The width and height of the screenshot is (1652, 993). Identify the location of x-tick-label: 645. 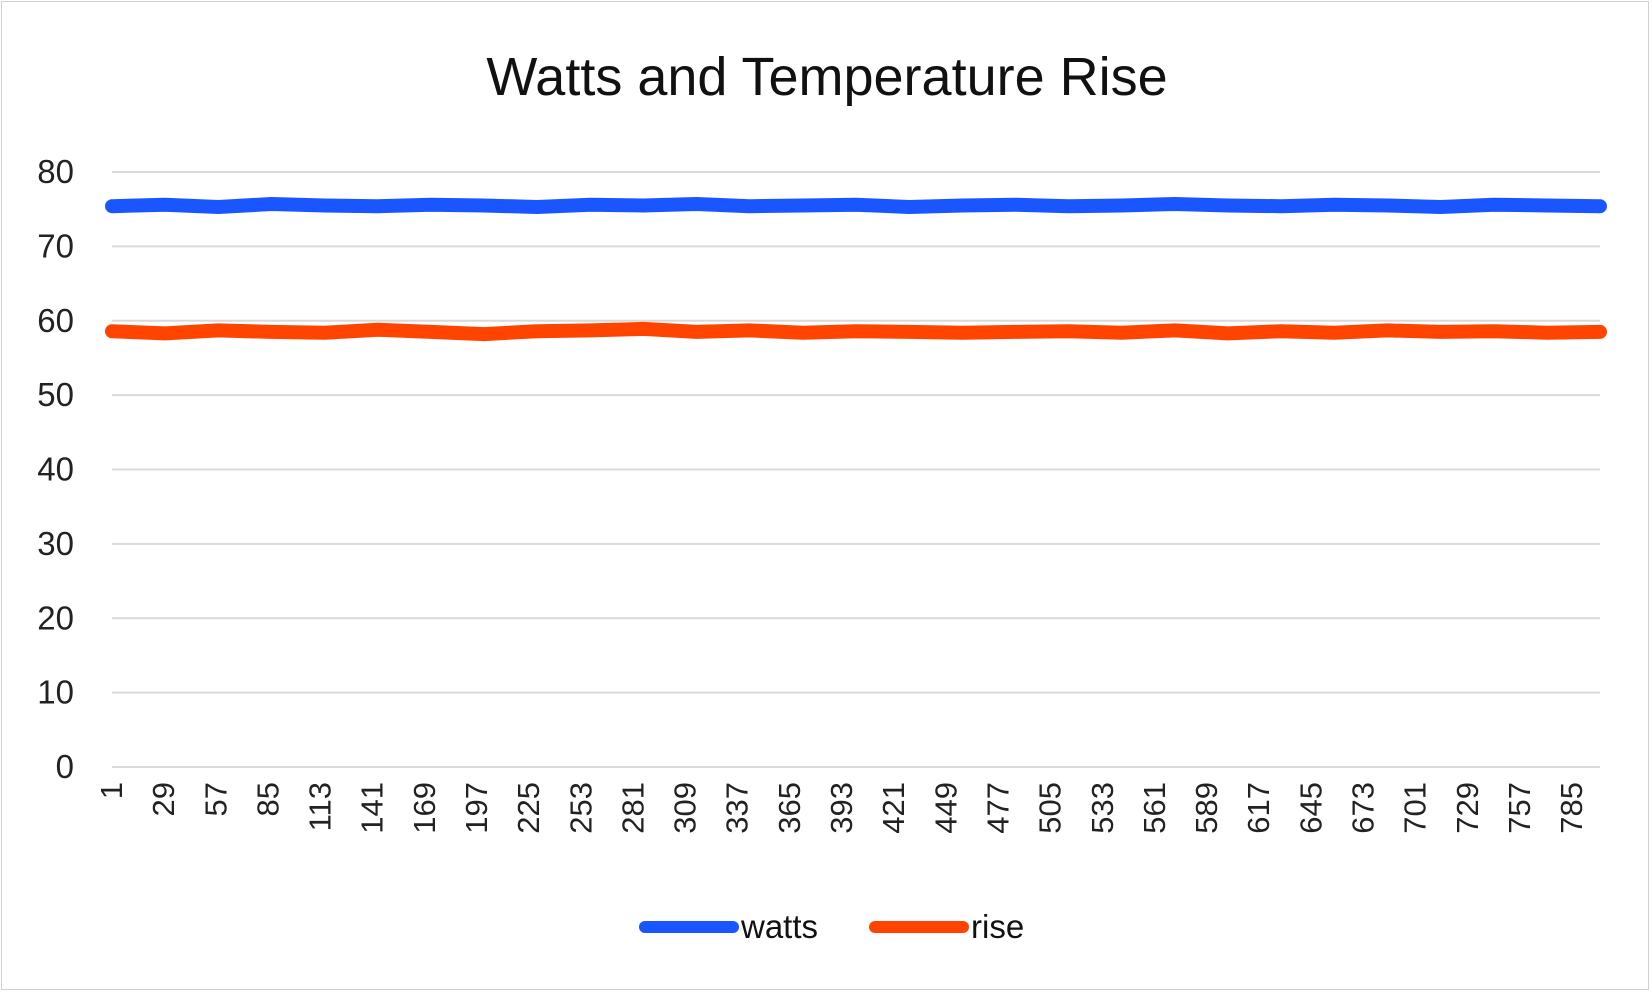
(1310, 808).